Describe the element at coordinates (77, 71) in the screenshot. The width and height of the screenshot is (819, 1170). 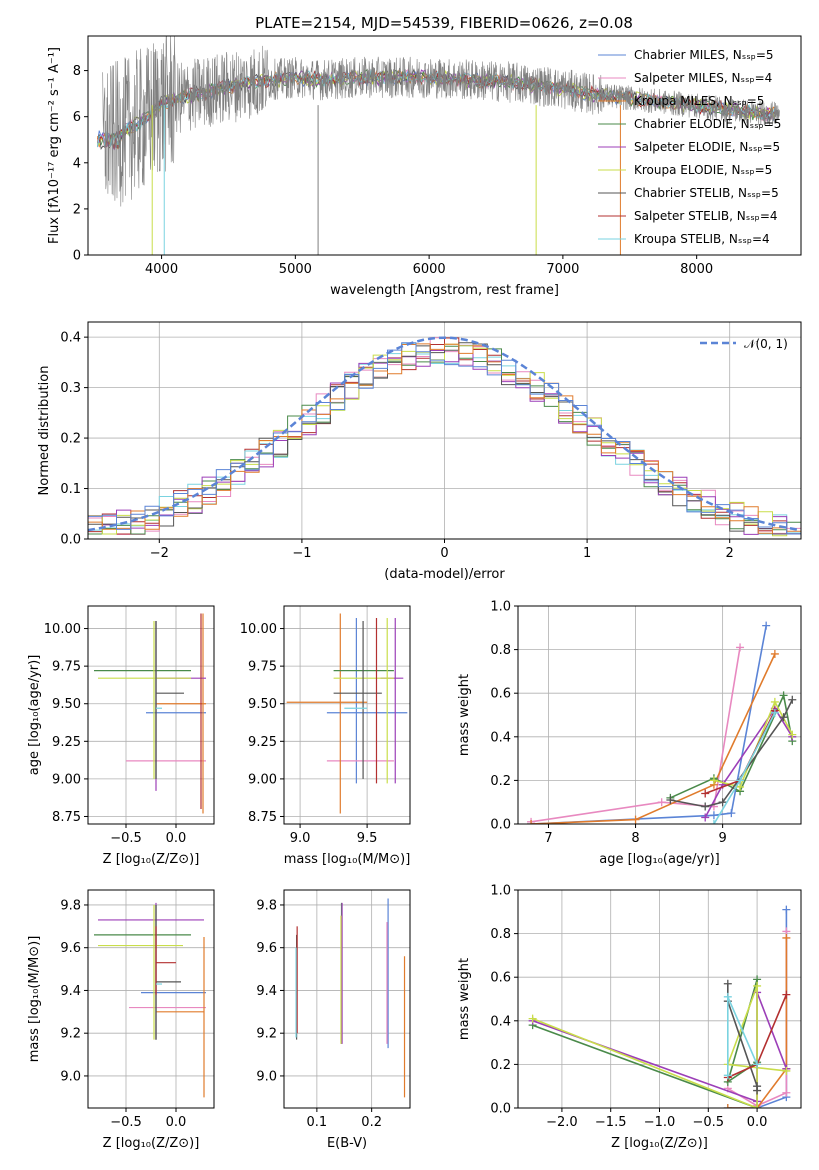
I see `y-tick-label-4: 8` at that location.